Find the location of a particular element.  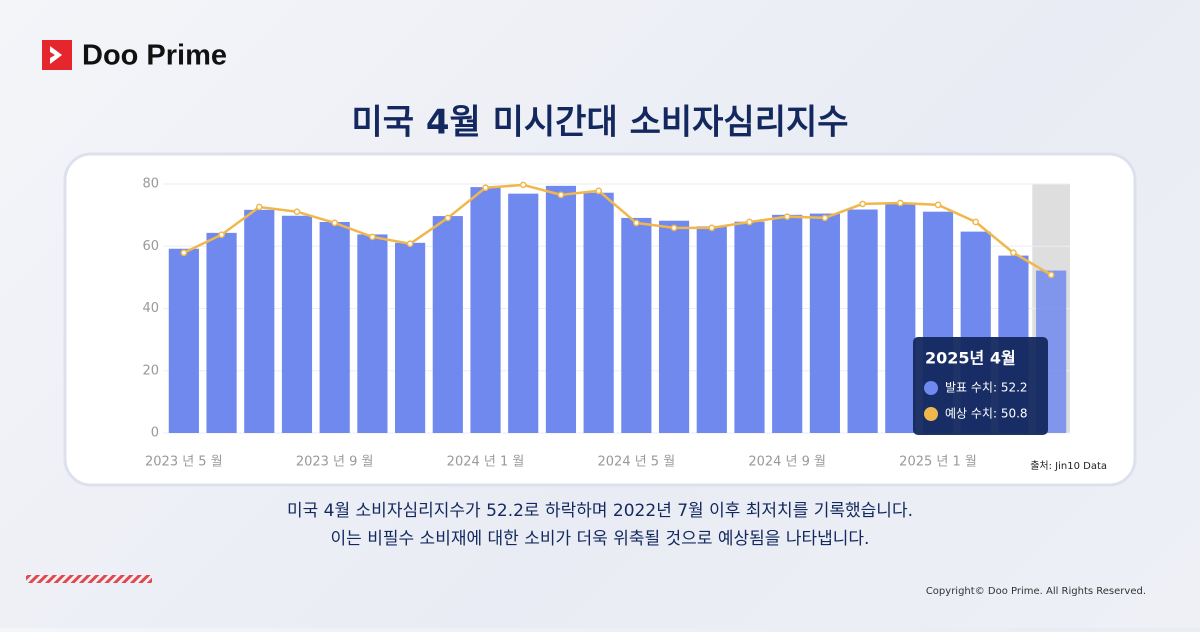

x-tick-label: 2023 년 9 월 is located at coordinates (335, 462).